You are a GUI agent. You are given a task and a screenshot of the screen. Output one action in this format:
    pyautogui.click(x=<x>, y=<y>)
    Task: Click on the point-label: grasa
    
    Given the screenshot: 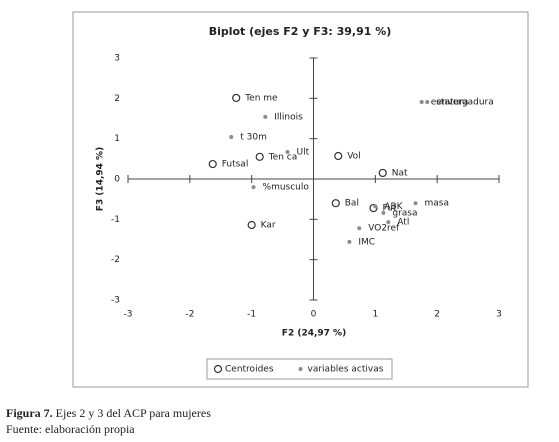 What is the action you would take?
    pyautogui.click(x=404, y=213)
    